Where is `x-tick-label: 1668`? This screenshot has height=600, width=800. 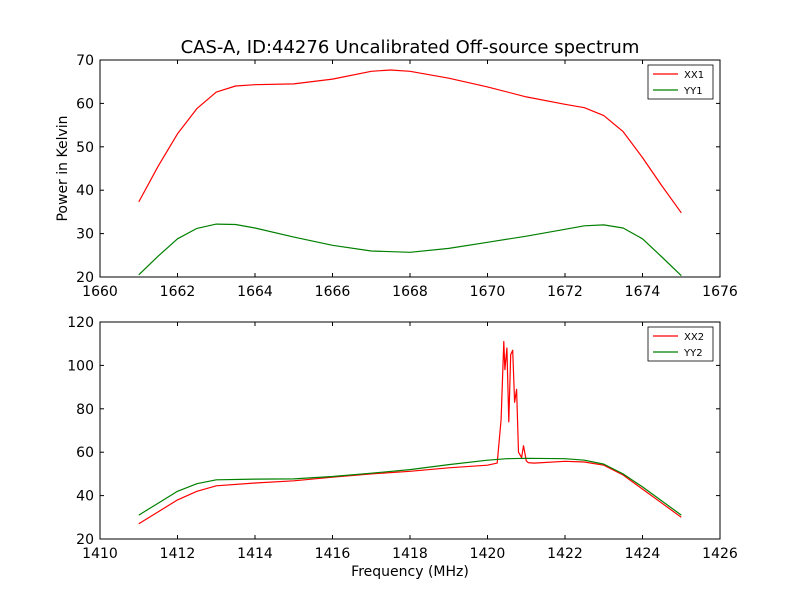
x-tick-label: 1668 is located at coordinates (410, 292).